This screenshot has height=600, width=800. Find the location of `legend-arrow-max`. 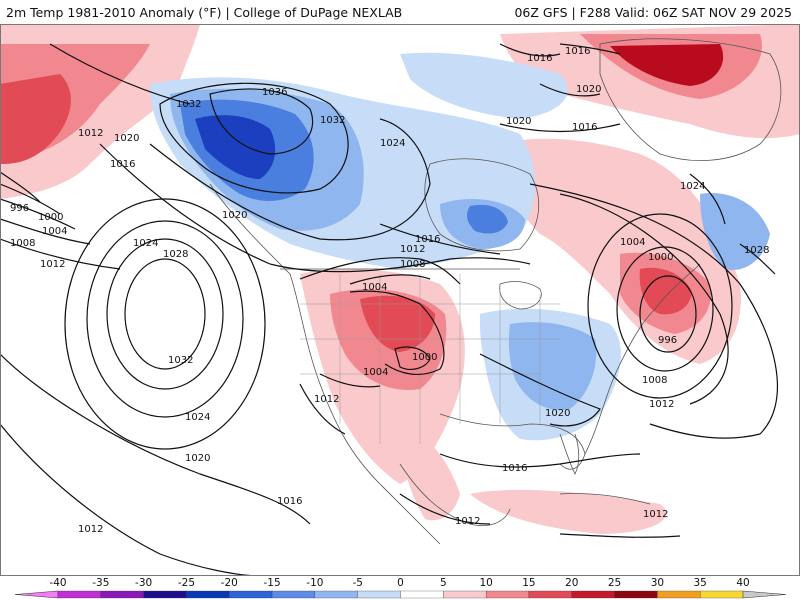

legend-arrow-max is located at coordinates (764, 594).